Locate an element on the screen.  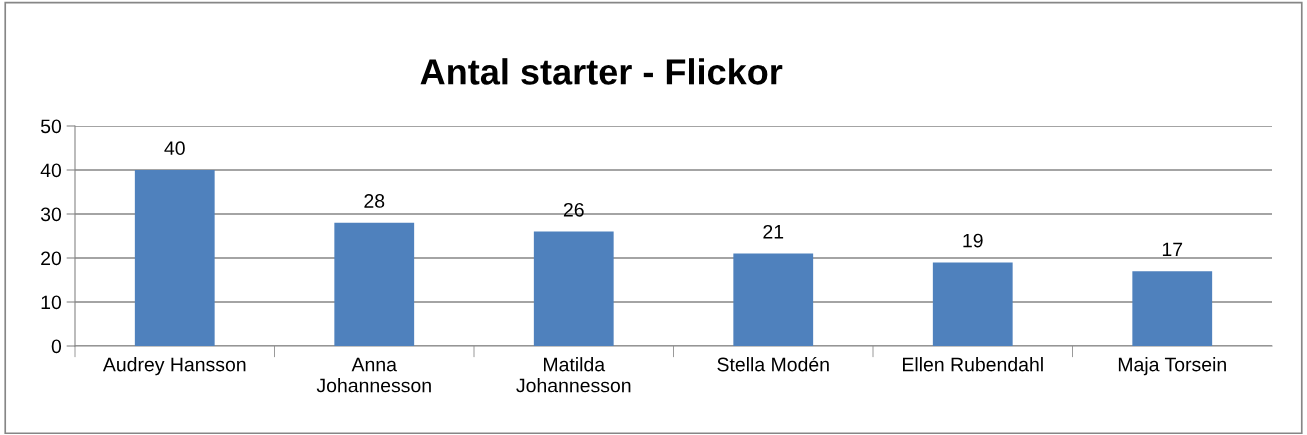
x-tick-label: Audrey Hansson is located at coordinates (174, 366).